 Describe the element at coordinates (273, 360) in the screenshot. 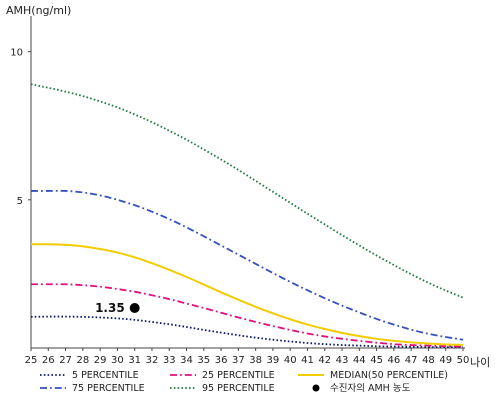

I see `x-tick-label: 39` at that location.